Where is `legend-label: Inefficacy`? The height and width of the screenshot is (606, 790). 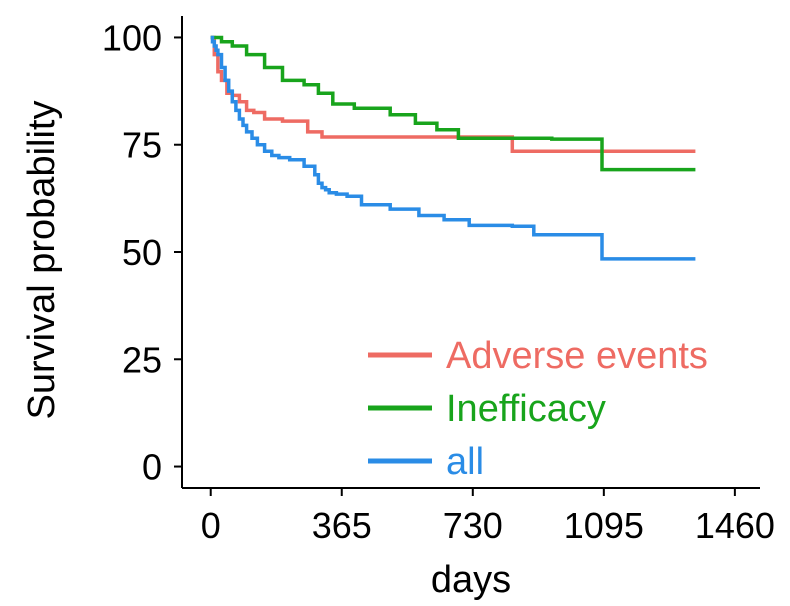
legend-label: Inefficacy is located at coordinates (526, 409).